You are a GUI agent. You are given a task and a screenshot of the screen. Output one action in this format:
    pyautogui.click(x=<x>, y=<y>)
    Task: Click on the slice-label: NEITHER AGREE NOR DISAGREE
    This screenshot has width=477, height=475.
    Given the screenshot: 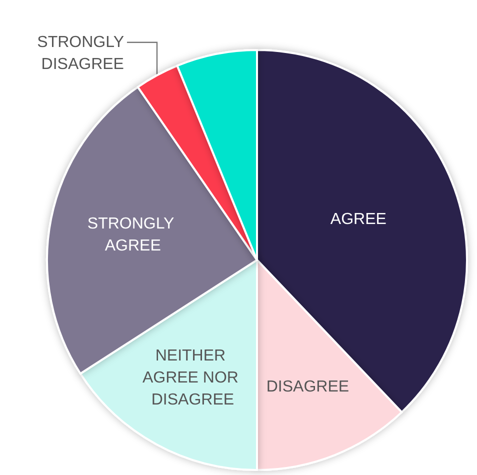 What is the action you would take?
    pyautogui.click(x=192, y=377)
    